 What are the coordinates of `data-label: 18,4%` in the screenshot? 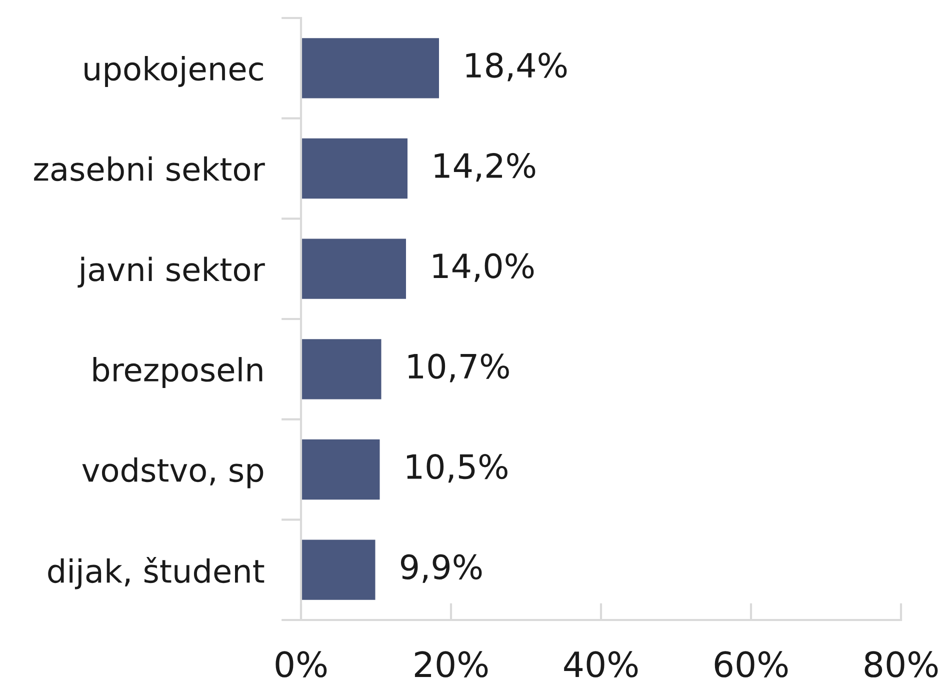 It's located at (516, 67).